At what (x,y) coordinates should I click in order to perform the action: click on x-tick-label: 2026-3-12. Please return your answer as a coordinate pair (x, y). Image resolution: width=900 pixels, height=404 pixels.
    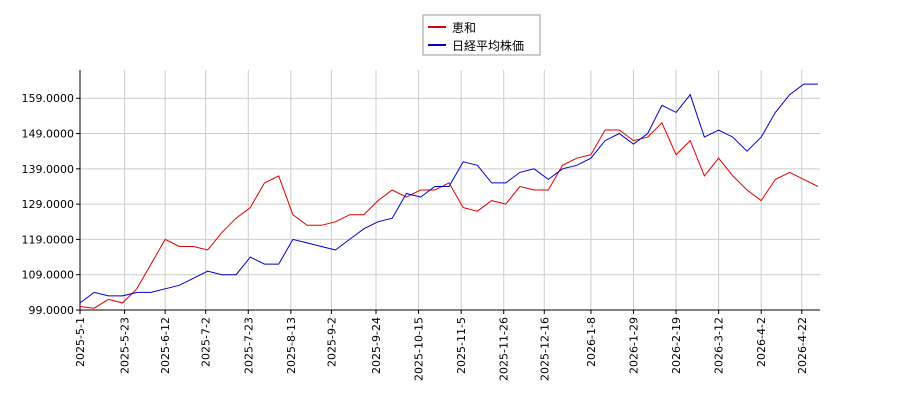
    Looking at the image, I should click on (719, 345).